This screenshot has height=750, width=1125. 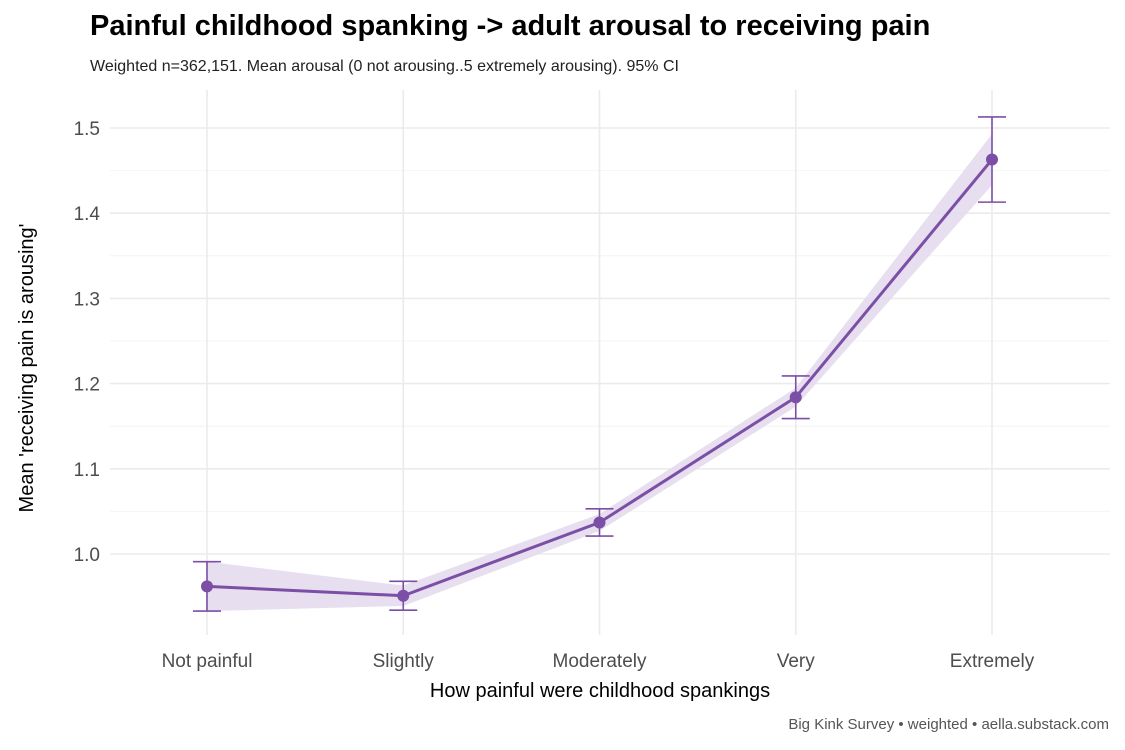 What do you see at coordinates (87, 214) in the screenshot?
I see `y-tick-label: 1.4` at bounding box center [87, 214].